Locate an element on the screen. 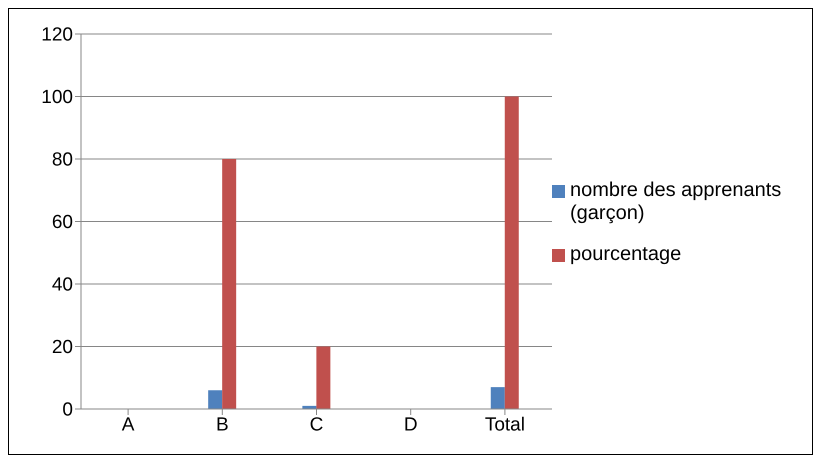 The height and width of the screenshot is (463, 821). y-tick-label: 120 is located at coordinates (57, 35).